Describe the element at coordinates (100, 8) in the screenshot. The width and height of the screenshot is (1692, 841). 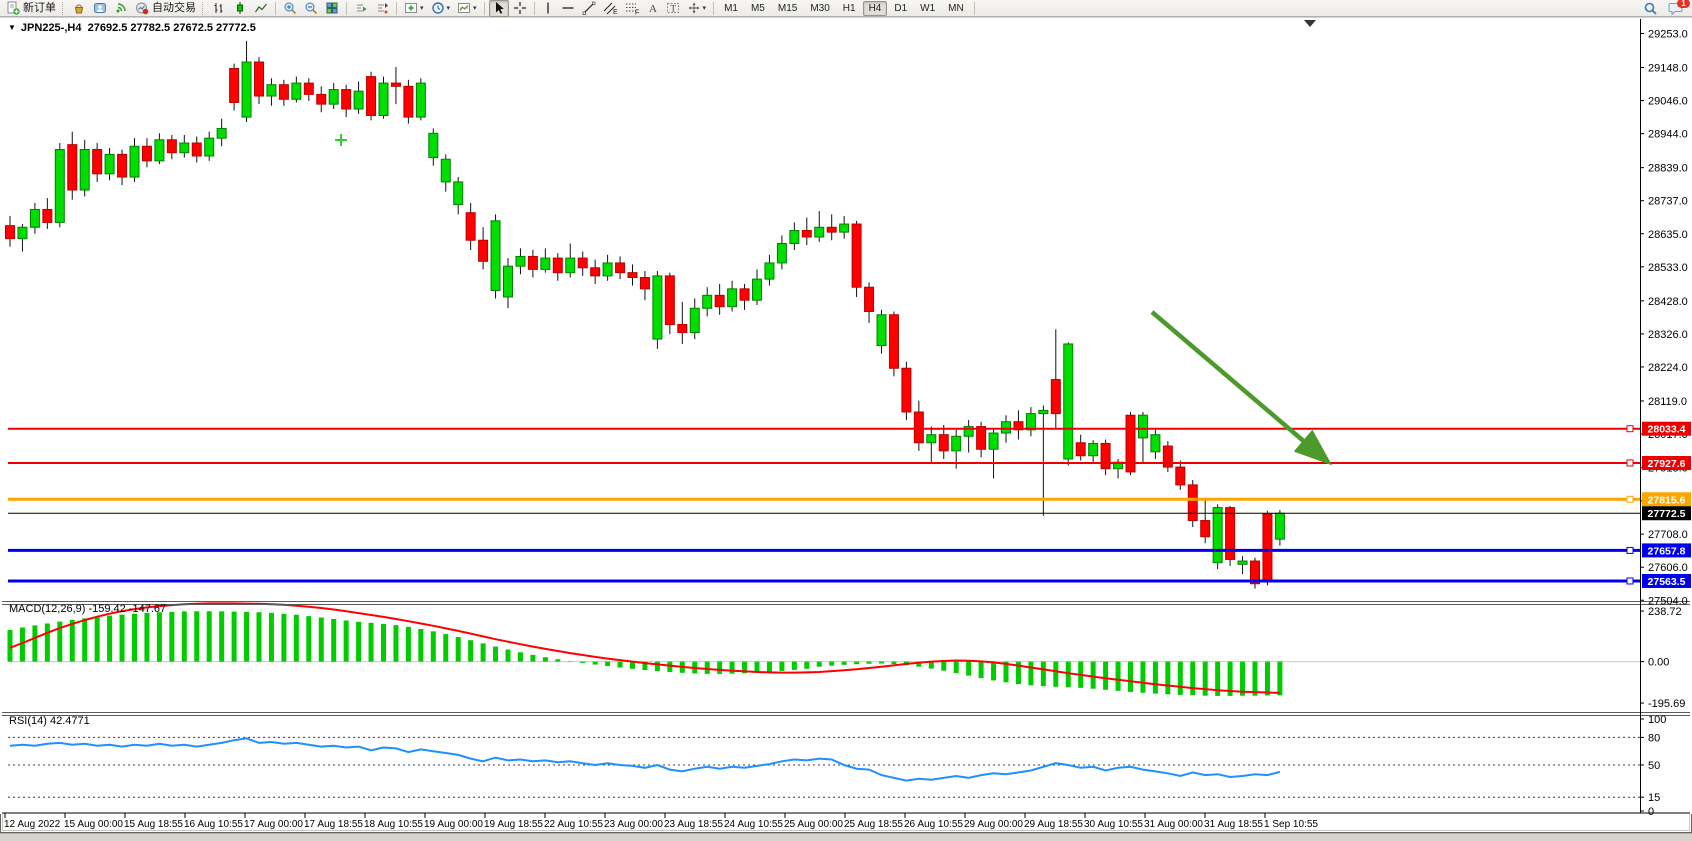
I see `profiles-button` at that location.